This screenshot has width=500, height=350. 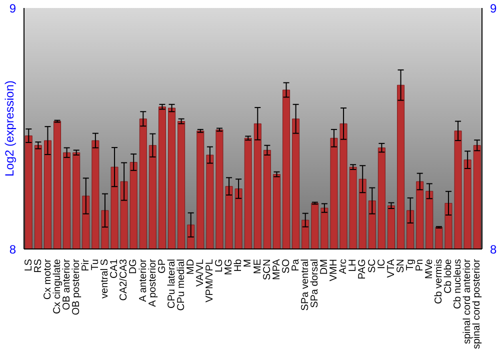 I want to click on x-tick-label: DG, so click(x=134, y=266).